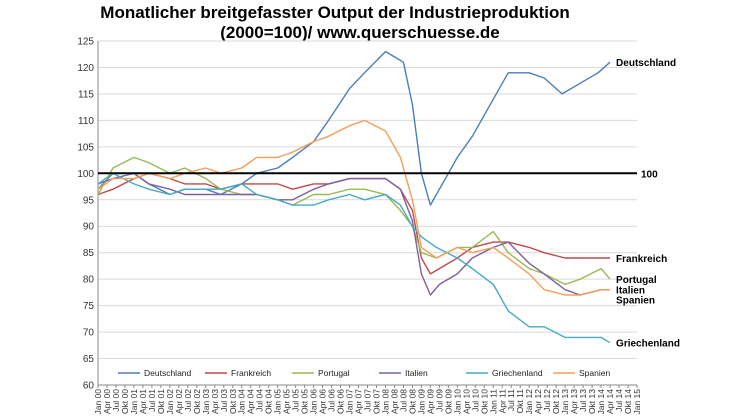 Image resolution: width=744 pixels, height=418 pixels. What do you see at coordinates (269, 401) in the screenshot?
I see `x-tick-label: Okt 04` at bounding box center [269, 401].